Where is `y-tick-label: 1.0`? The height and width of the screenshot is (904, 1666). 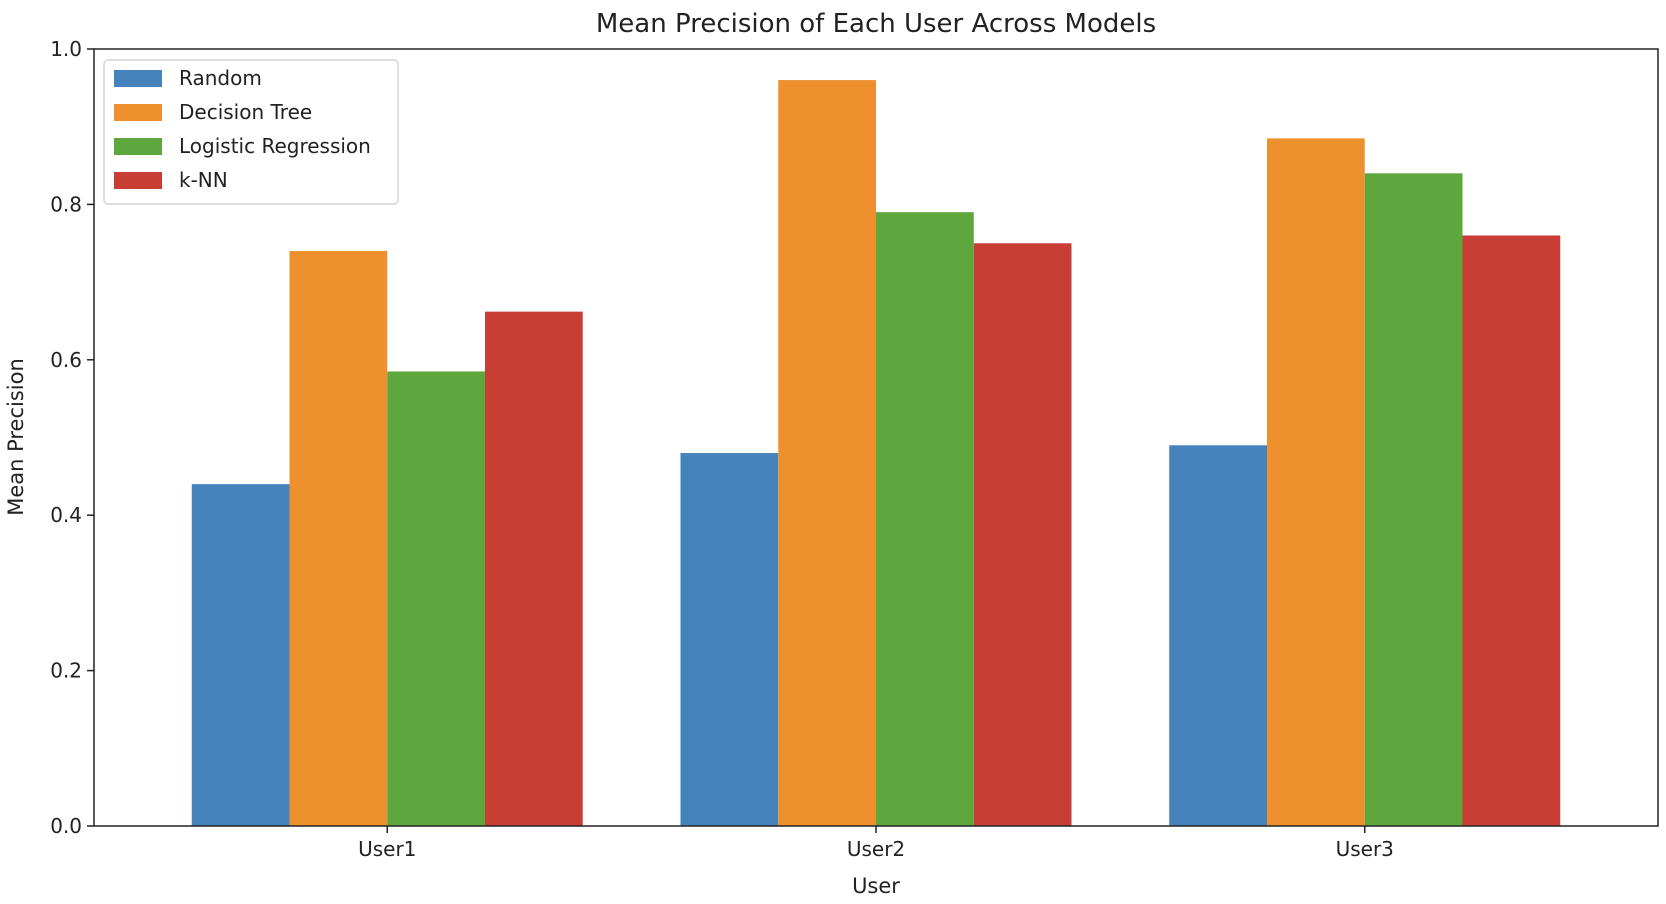
y-tick-label: 1.0 is located at coordinates (66, 49).